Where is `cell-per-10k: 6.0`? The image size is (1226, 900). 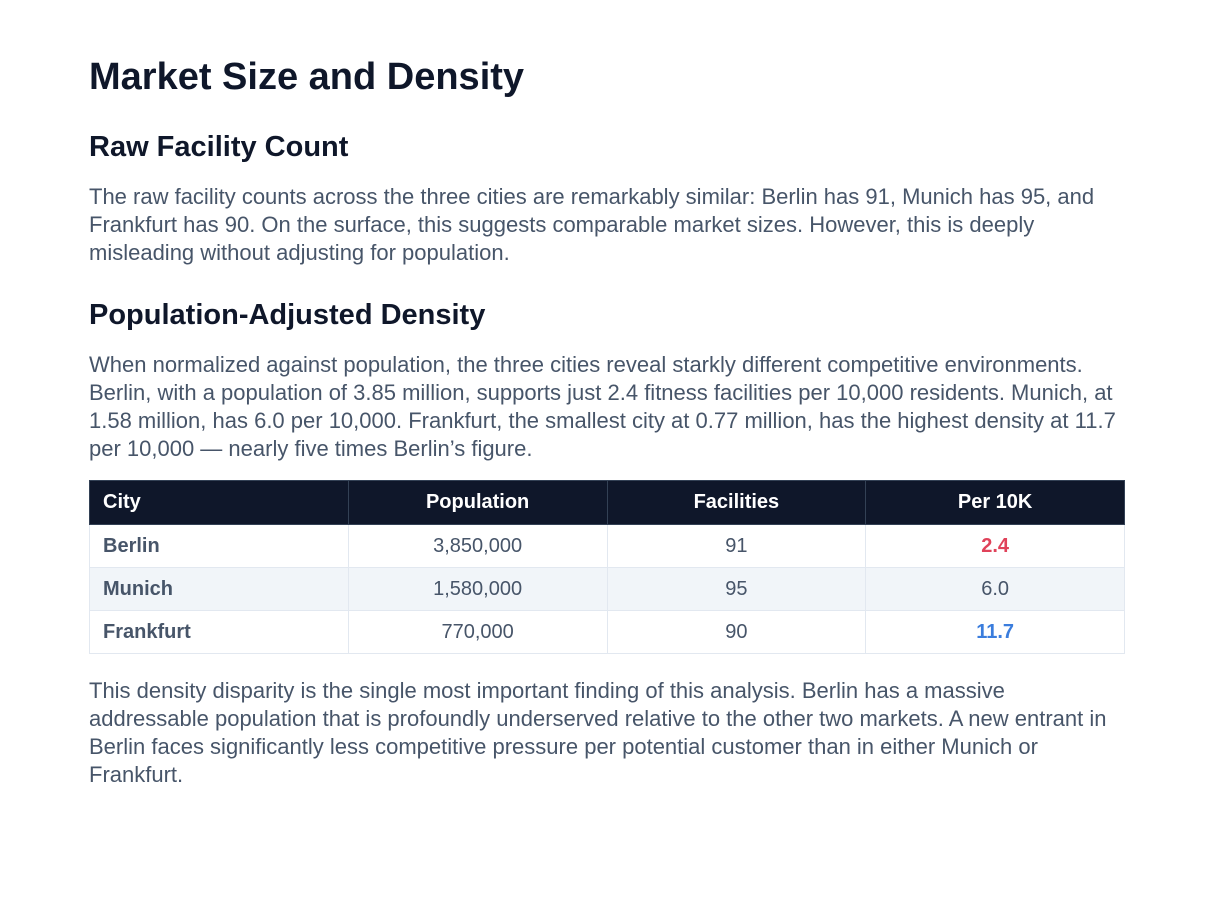 cell-per-10k: 6.0 is located at coordinates (995, 589).